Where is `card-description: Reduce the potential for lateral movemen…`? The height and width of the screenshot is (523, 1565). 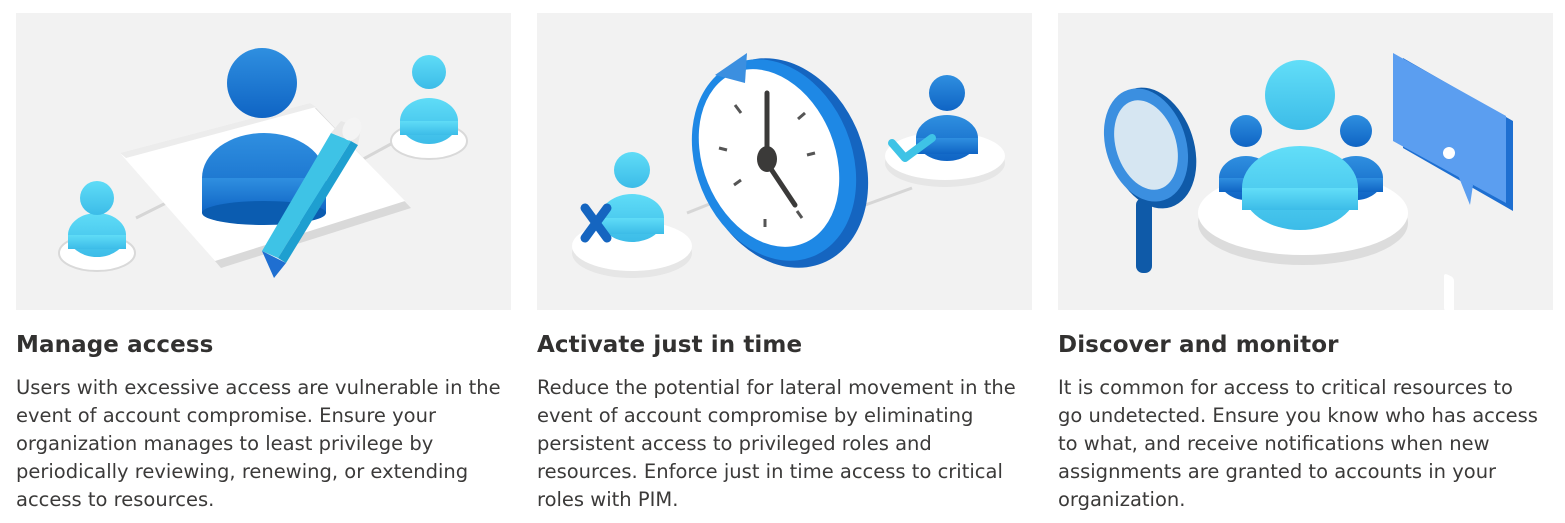
card-description: Reduce the potential for lateral movemen… is located at coordinates (777, 444).